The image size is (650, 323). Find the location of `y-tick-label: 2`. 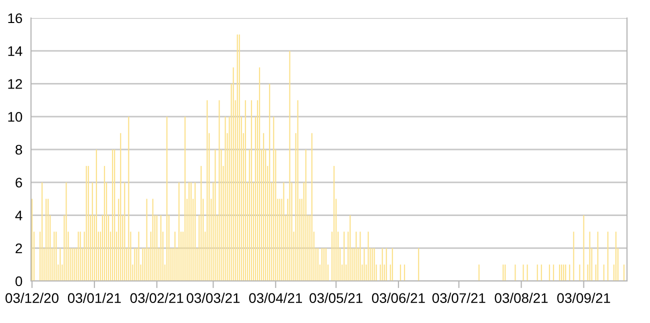

y-tick-label: 2 is located at coordinates (19, 248).